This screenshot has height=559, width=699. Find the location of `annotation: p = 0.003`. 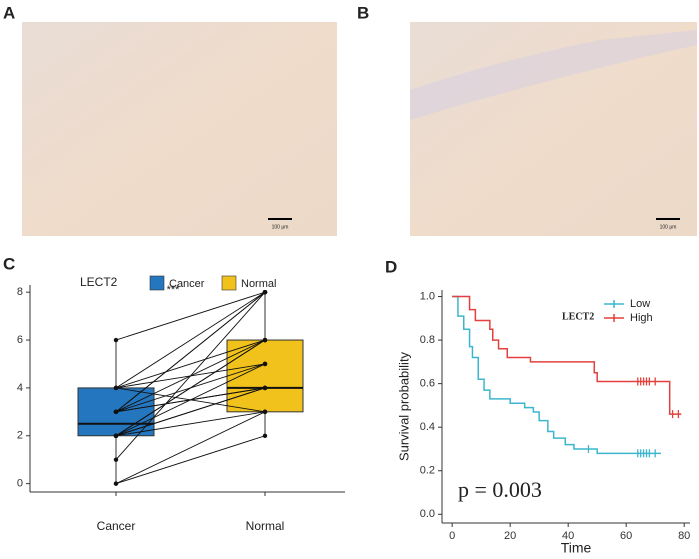

annotation: p = 0.003 is located at coordinates (500, 489).